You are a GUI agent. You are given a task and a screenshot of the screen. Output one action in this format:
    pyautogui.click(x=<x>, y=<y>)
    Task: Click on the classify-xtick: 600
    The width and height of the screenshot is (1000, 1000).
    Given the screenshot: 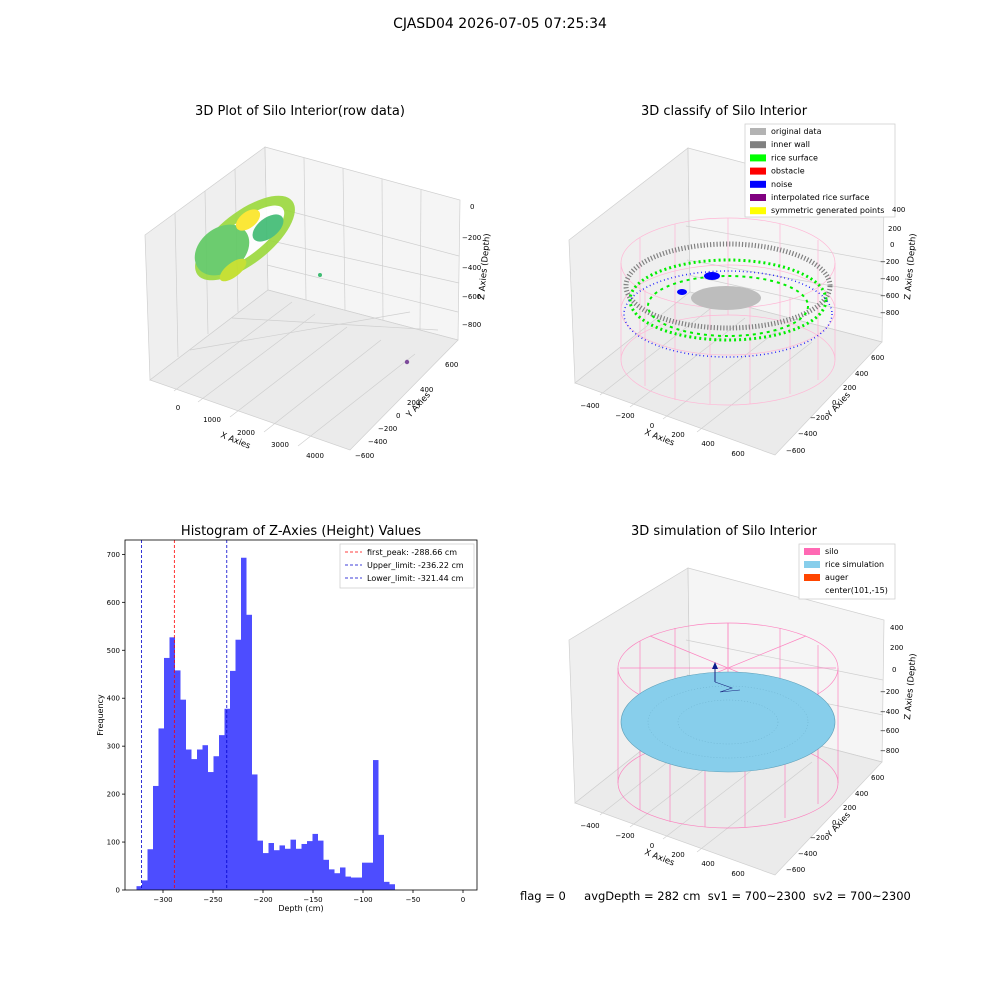 What is the action you would take?
    pyautogui.click(x=737, y=454)
    